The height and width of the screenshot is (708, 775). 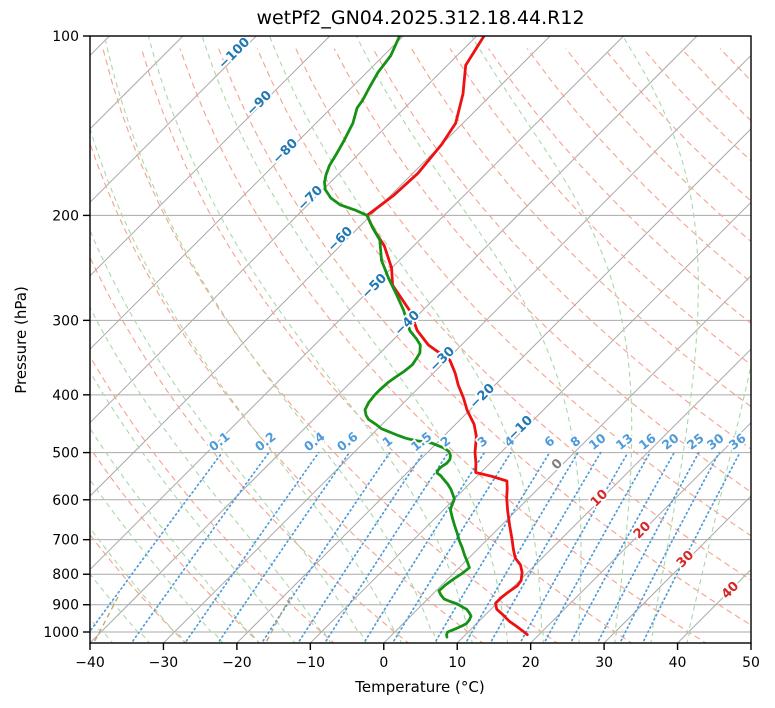 I want to click on svg-text: 500, so click(x=65, y=454).